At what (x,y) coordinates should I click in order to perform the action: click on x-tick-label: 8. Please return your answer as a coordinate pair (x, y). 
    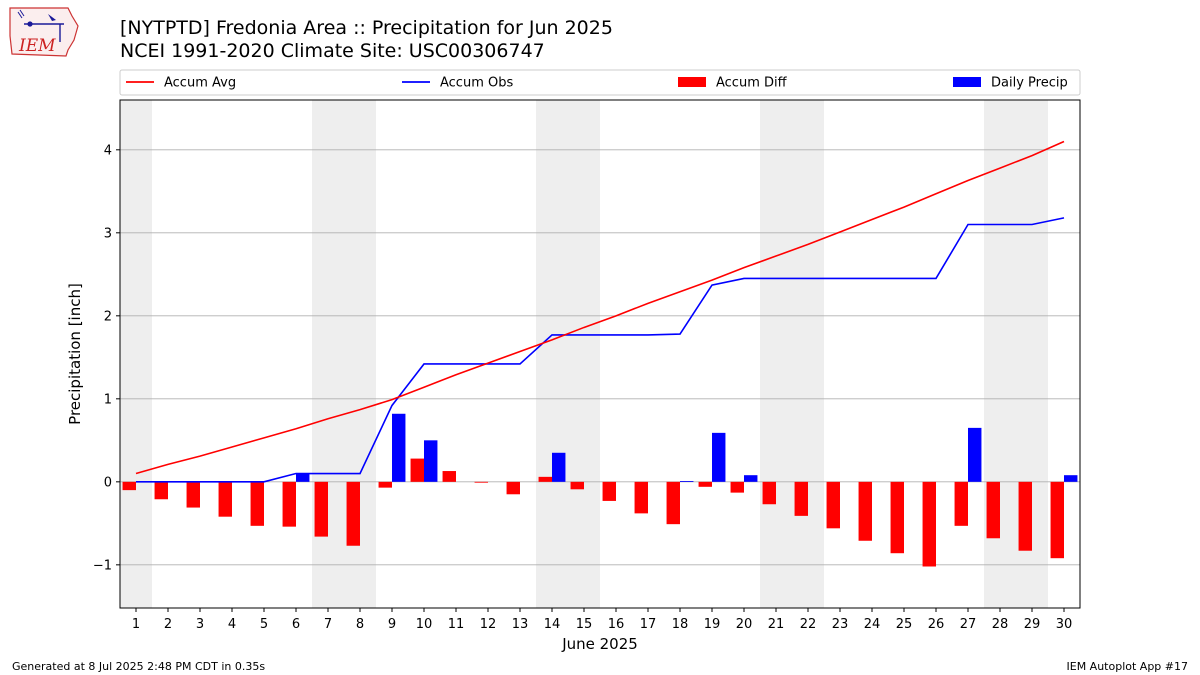
    Looking at the image, I should click on (360, 624).